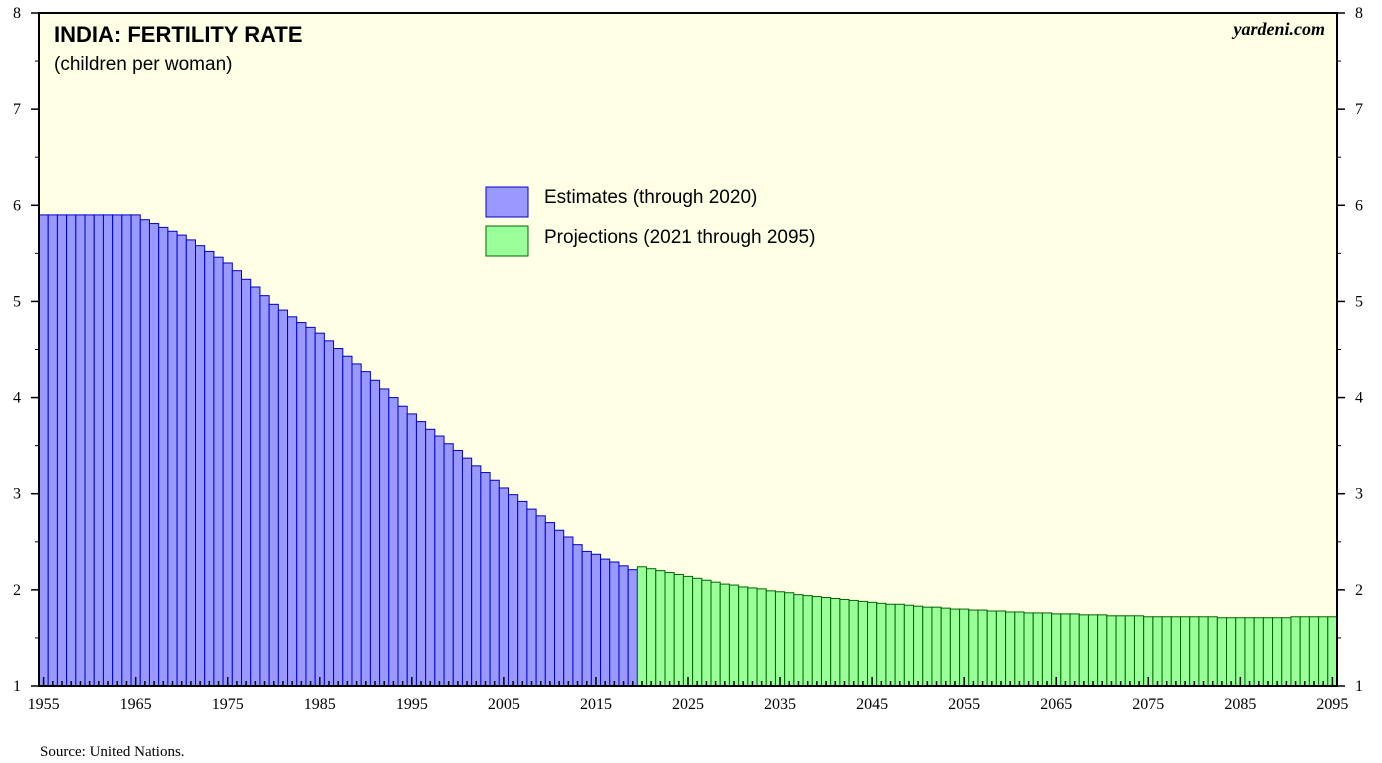  Describe the element at coordinates (1350, 350) in the screenshot. I see `y-axis-right: 1 2 3 4 5 6 7 8` at that location.